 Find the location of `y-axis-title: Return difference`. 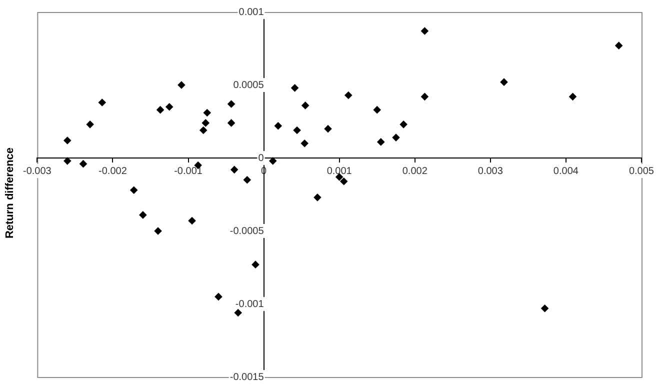

y-axis-title: Return difference is located at coordinates (10, 193).